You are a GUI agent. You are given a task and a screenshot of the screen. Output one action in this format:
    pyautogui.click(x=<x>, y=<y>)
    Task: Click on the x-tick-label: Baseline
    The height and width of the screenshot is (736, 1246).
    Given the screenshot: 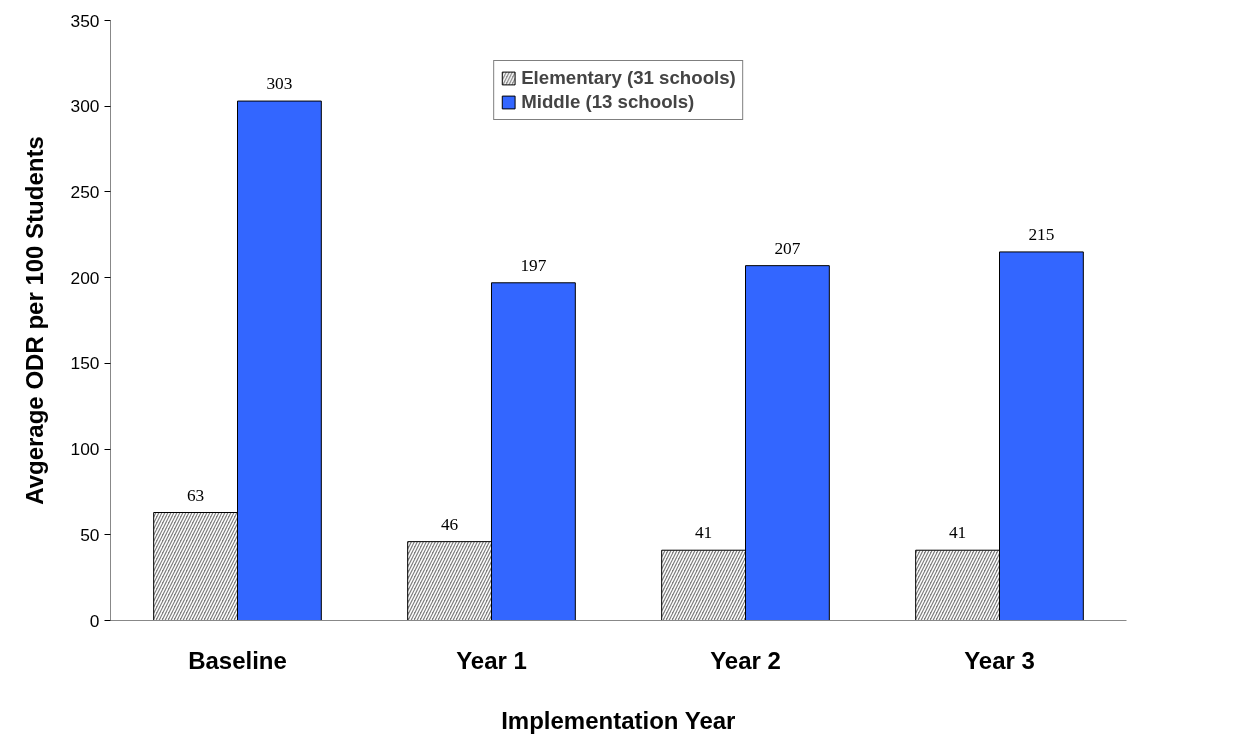 What is the action you would take?
    pyautogui.click(x=237, y=660)
    